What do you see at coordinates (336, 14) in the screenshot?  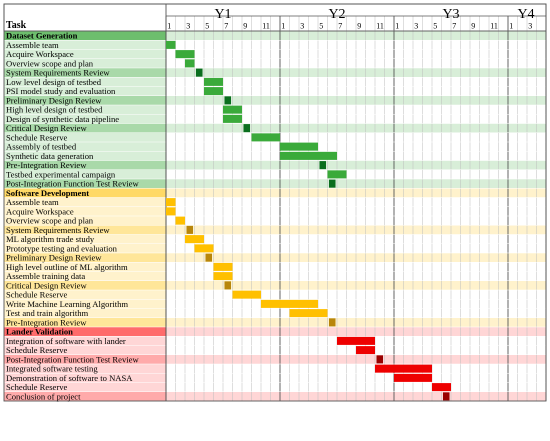 I see `year-label-y2: Y2` at bounding box center [336, 14].